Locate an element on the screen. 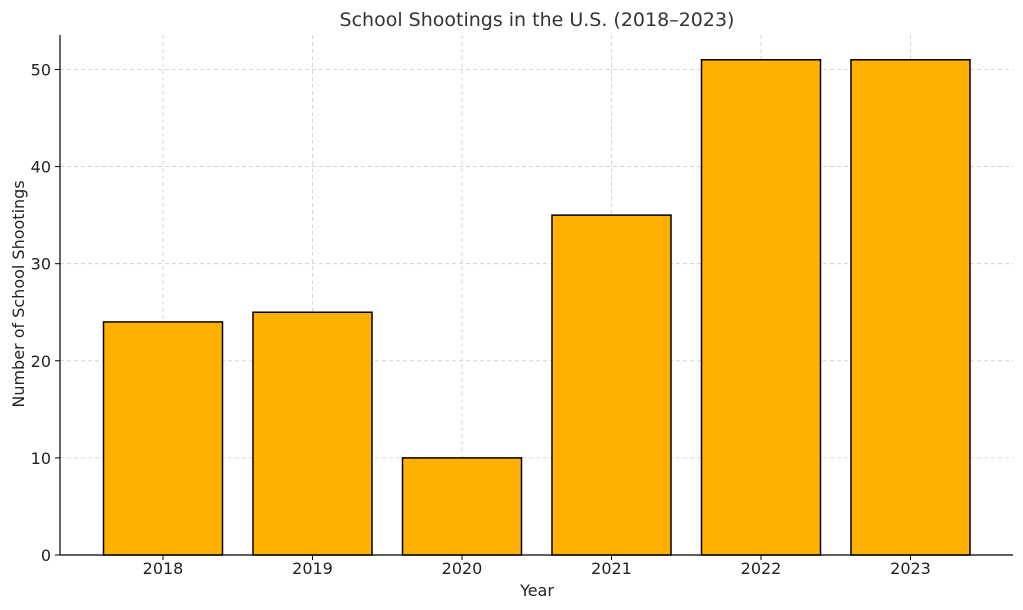  bar-2020 is located at coordinates (462, 506).